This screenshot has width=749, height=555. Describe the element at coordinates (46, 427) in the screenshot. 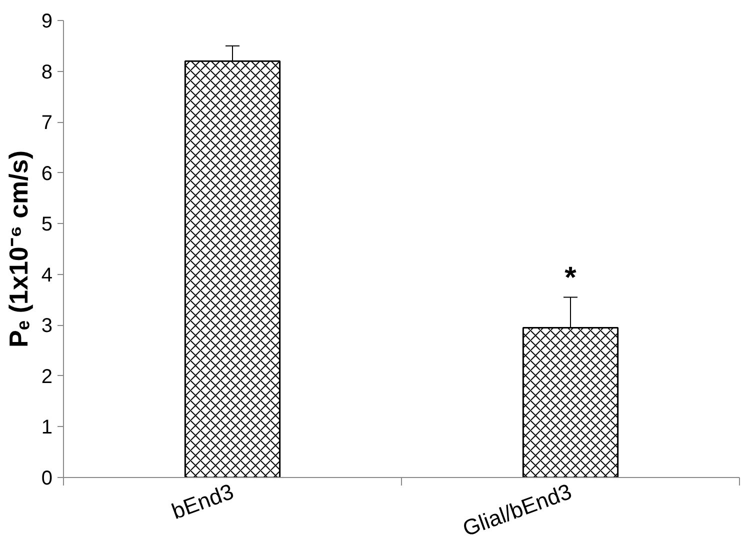

I see `y-tick-label: 1` at that location.